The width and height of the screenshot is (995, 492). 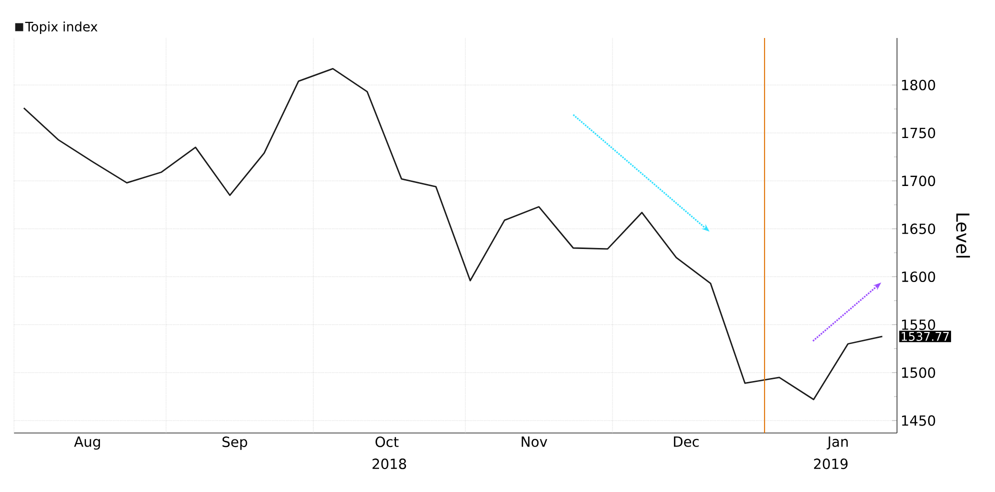 What do you see at coordinates (919, 372) in the screenshot?
I see `y-tick-label: 1500` at bounding box center [919, 372].